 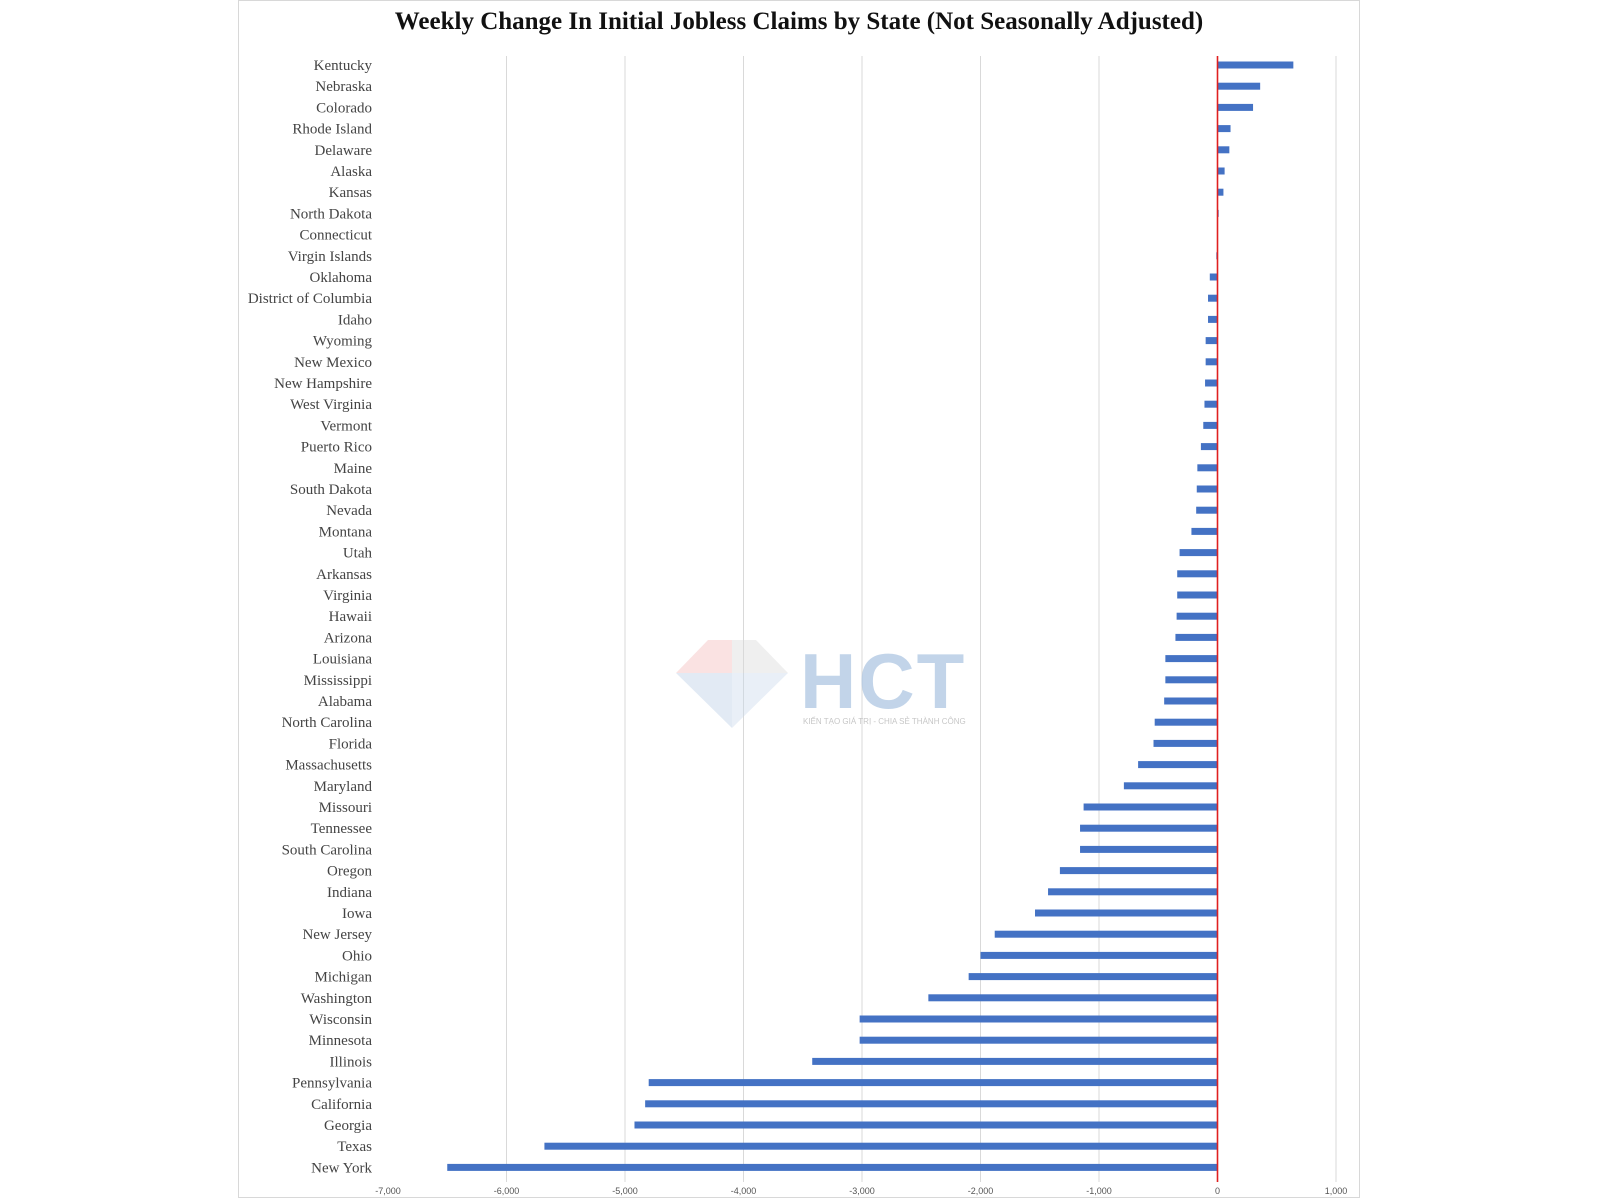 What do you see at coordinates (341, 278) in the screenshot?
I see `category-label: Oklahoma` at bounding box center [341, 278].